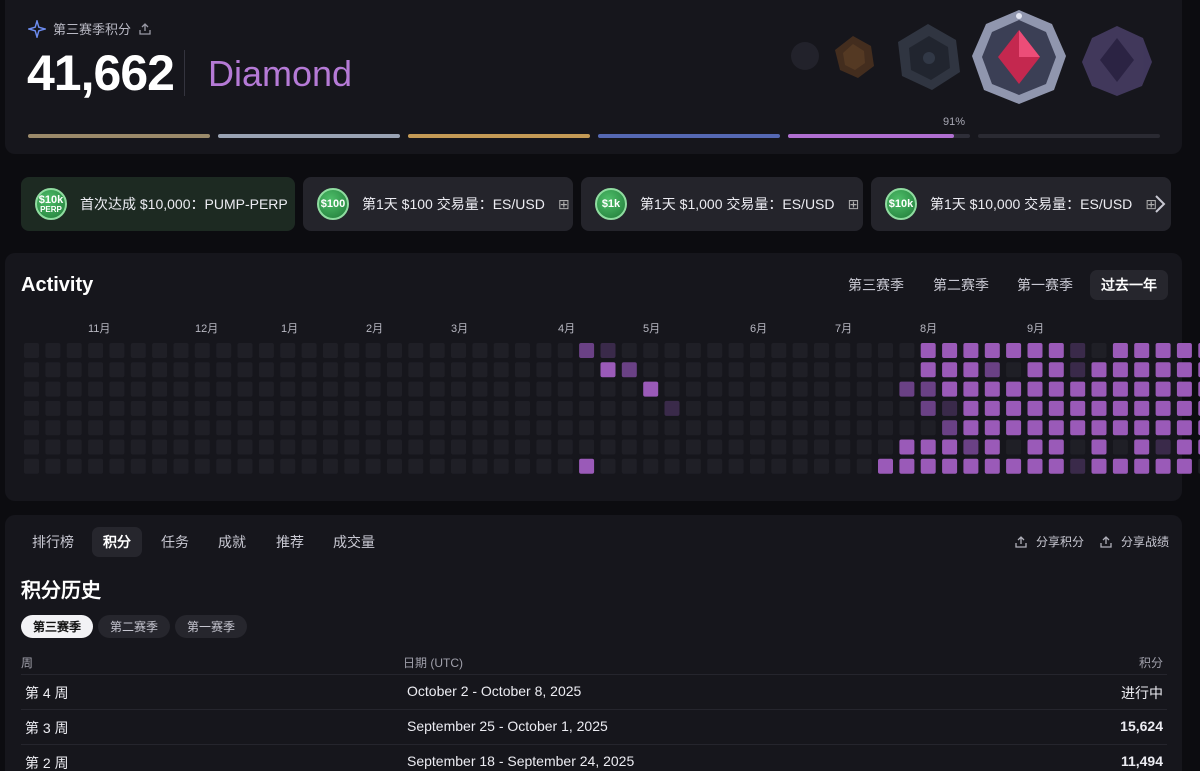 The width and height of the screenshot is (1200, 771). What do you see at coordinates (1145, 542) in the screenshot?
I see `share-stats-label: 分享战绩` at bounding box center [1145, 542].